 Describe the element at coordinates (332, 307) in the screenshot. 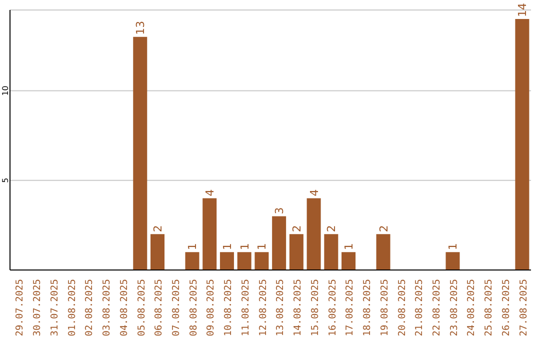

I see `x-tick-label: 16.08.2025` at that location.